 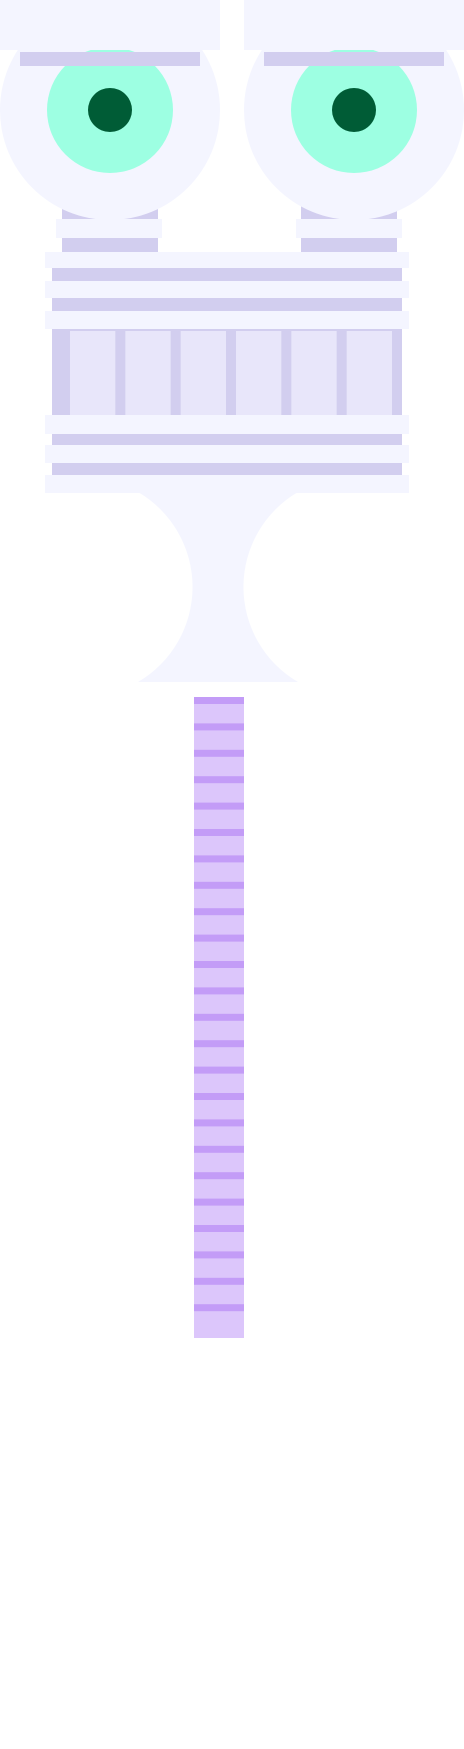 What do you see at coordinates (110, 25) in the screenshot?
I see `left-eyelid` at bounding box center [110, 25].